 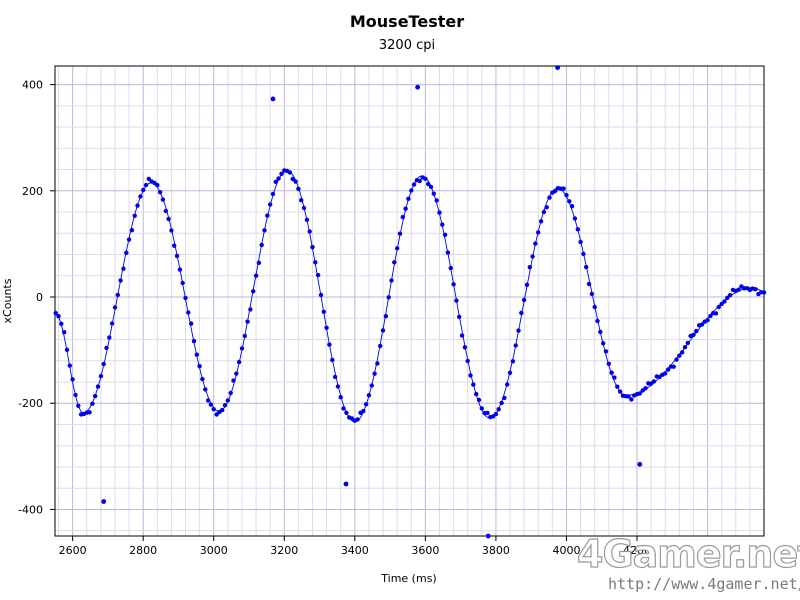 I want to click on chart-title: MouseTester, so click(x=407, y=21).